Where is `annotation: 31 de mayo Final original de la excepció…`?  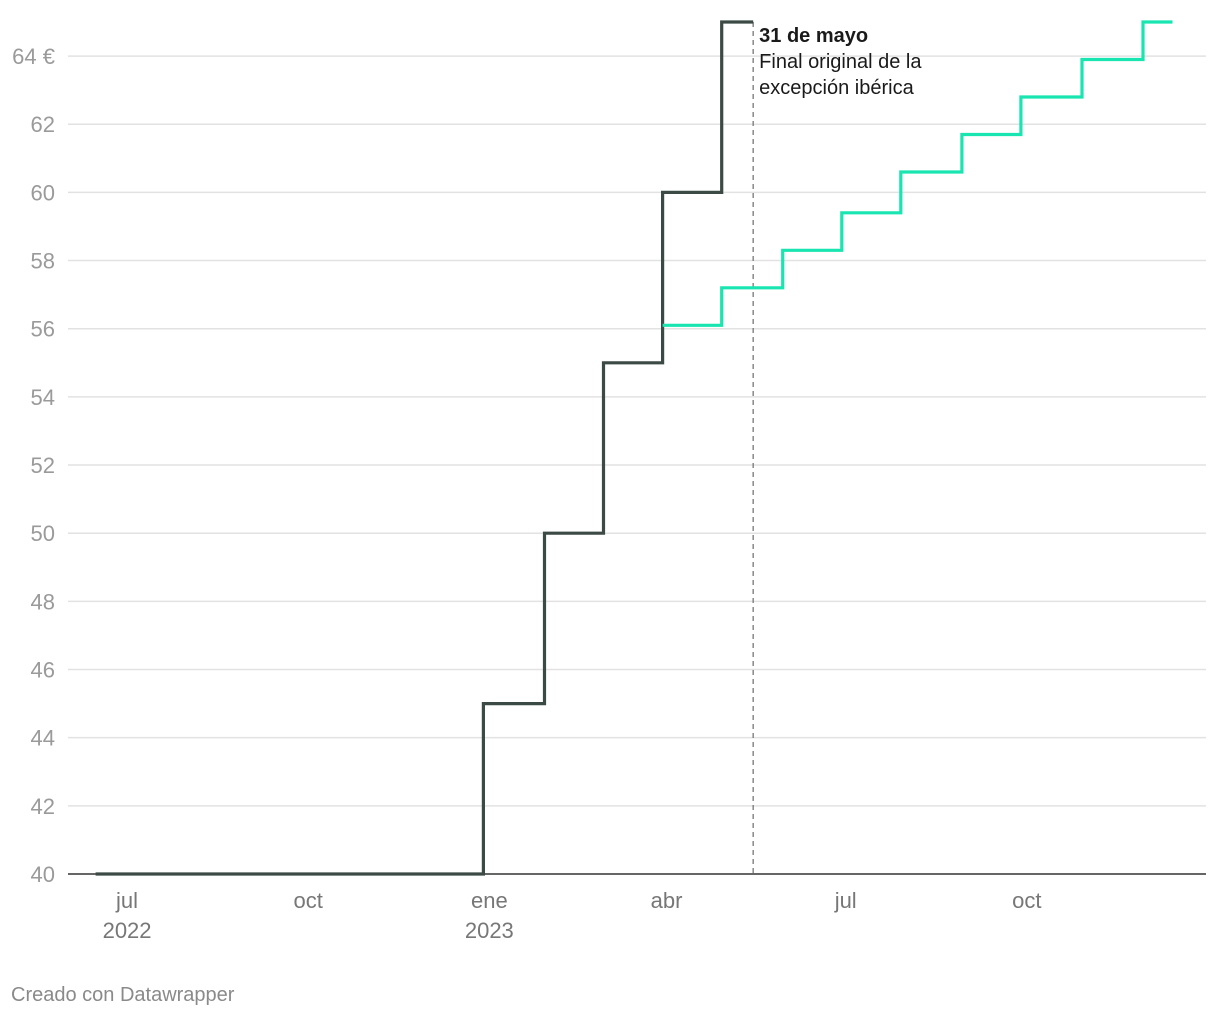 annotation: 31 de mayo Final original de la excepció… is located at coordinates (837, 448).